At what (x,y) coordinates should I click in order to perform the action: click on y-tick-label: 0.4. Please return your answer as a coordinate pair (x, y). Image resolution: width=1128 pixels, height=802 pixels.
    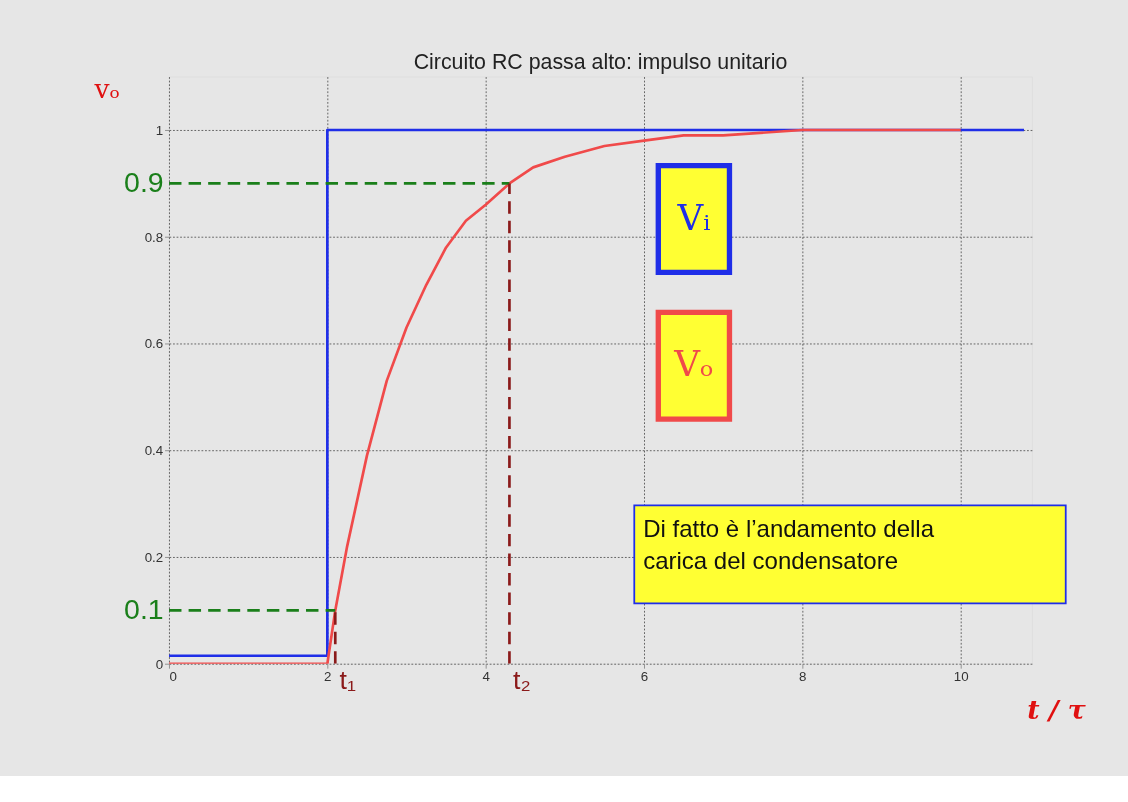
    Looking at the image, I should click on (154, 451).